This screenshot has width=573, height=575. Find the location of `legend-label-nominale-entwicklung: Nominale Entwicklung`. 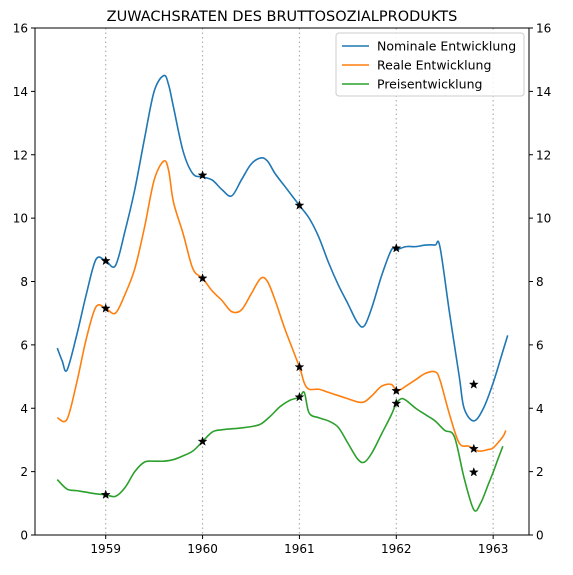

legend-label-nominale-entwicklung: Nominale Entwicklung is located at coordinates (446, 46).